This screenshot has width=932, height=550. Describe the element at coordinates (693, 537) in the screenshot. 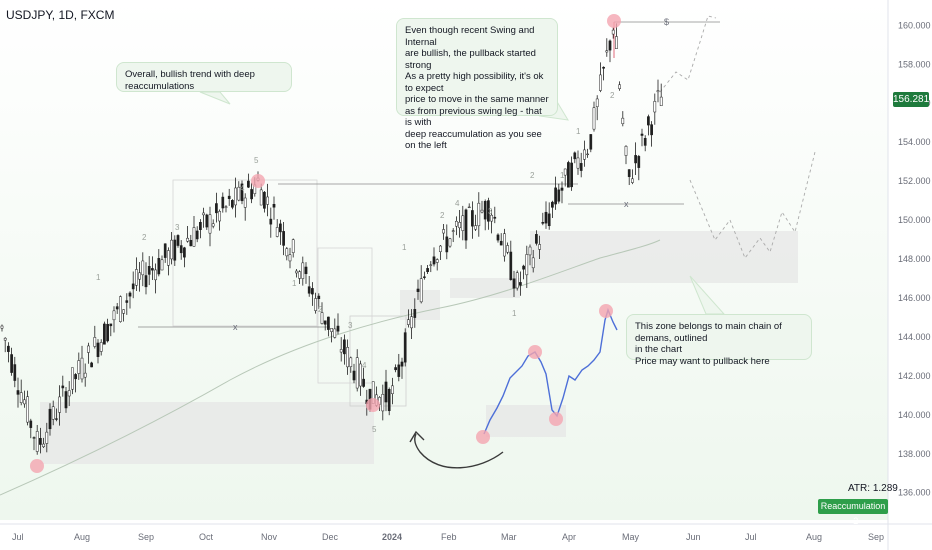

I see `time-tick-label: Jun` at that location.